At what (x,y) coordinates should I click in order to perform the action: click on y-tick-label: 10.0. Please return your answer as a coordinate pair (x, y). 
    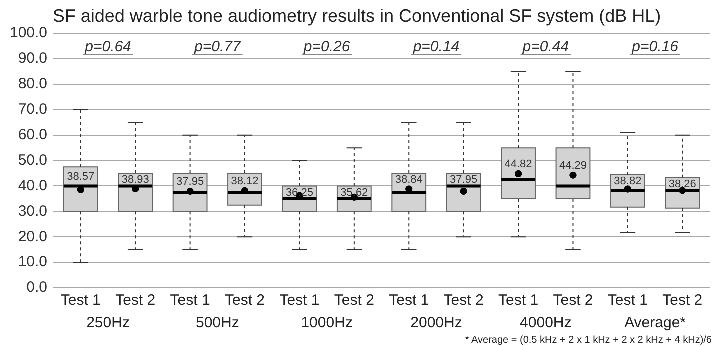
    Looking at the image, I should click on (33, 262).